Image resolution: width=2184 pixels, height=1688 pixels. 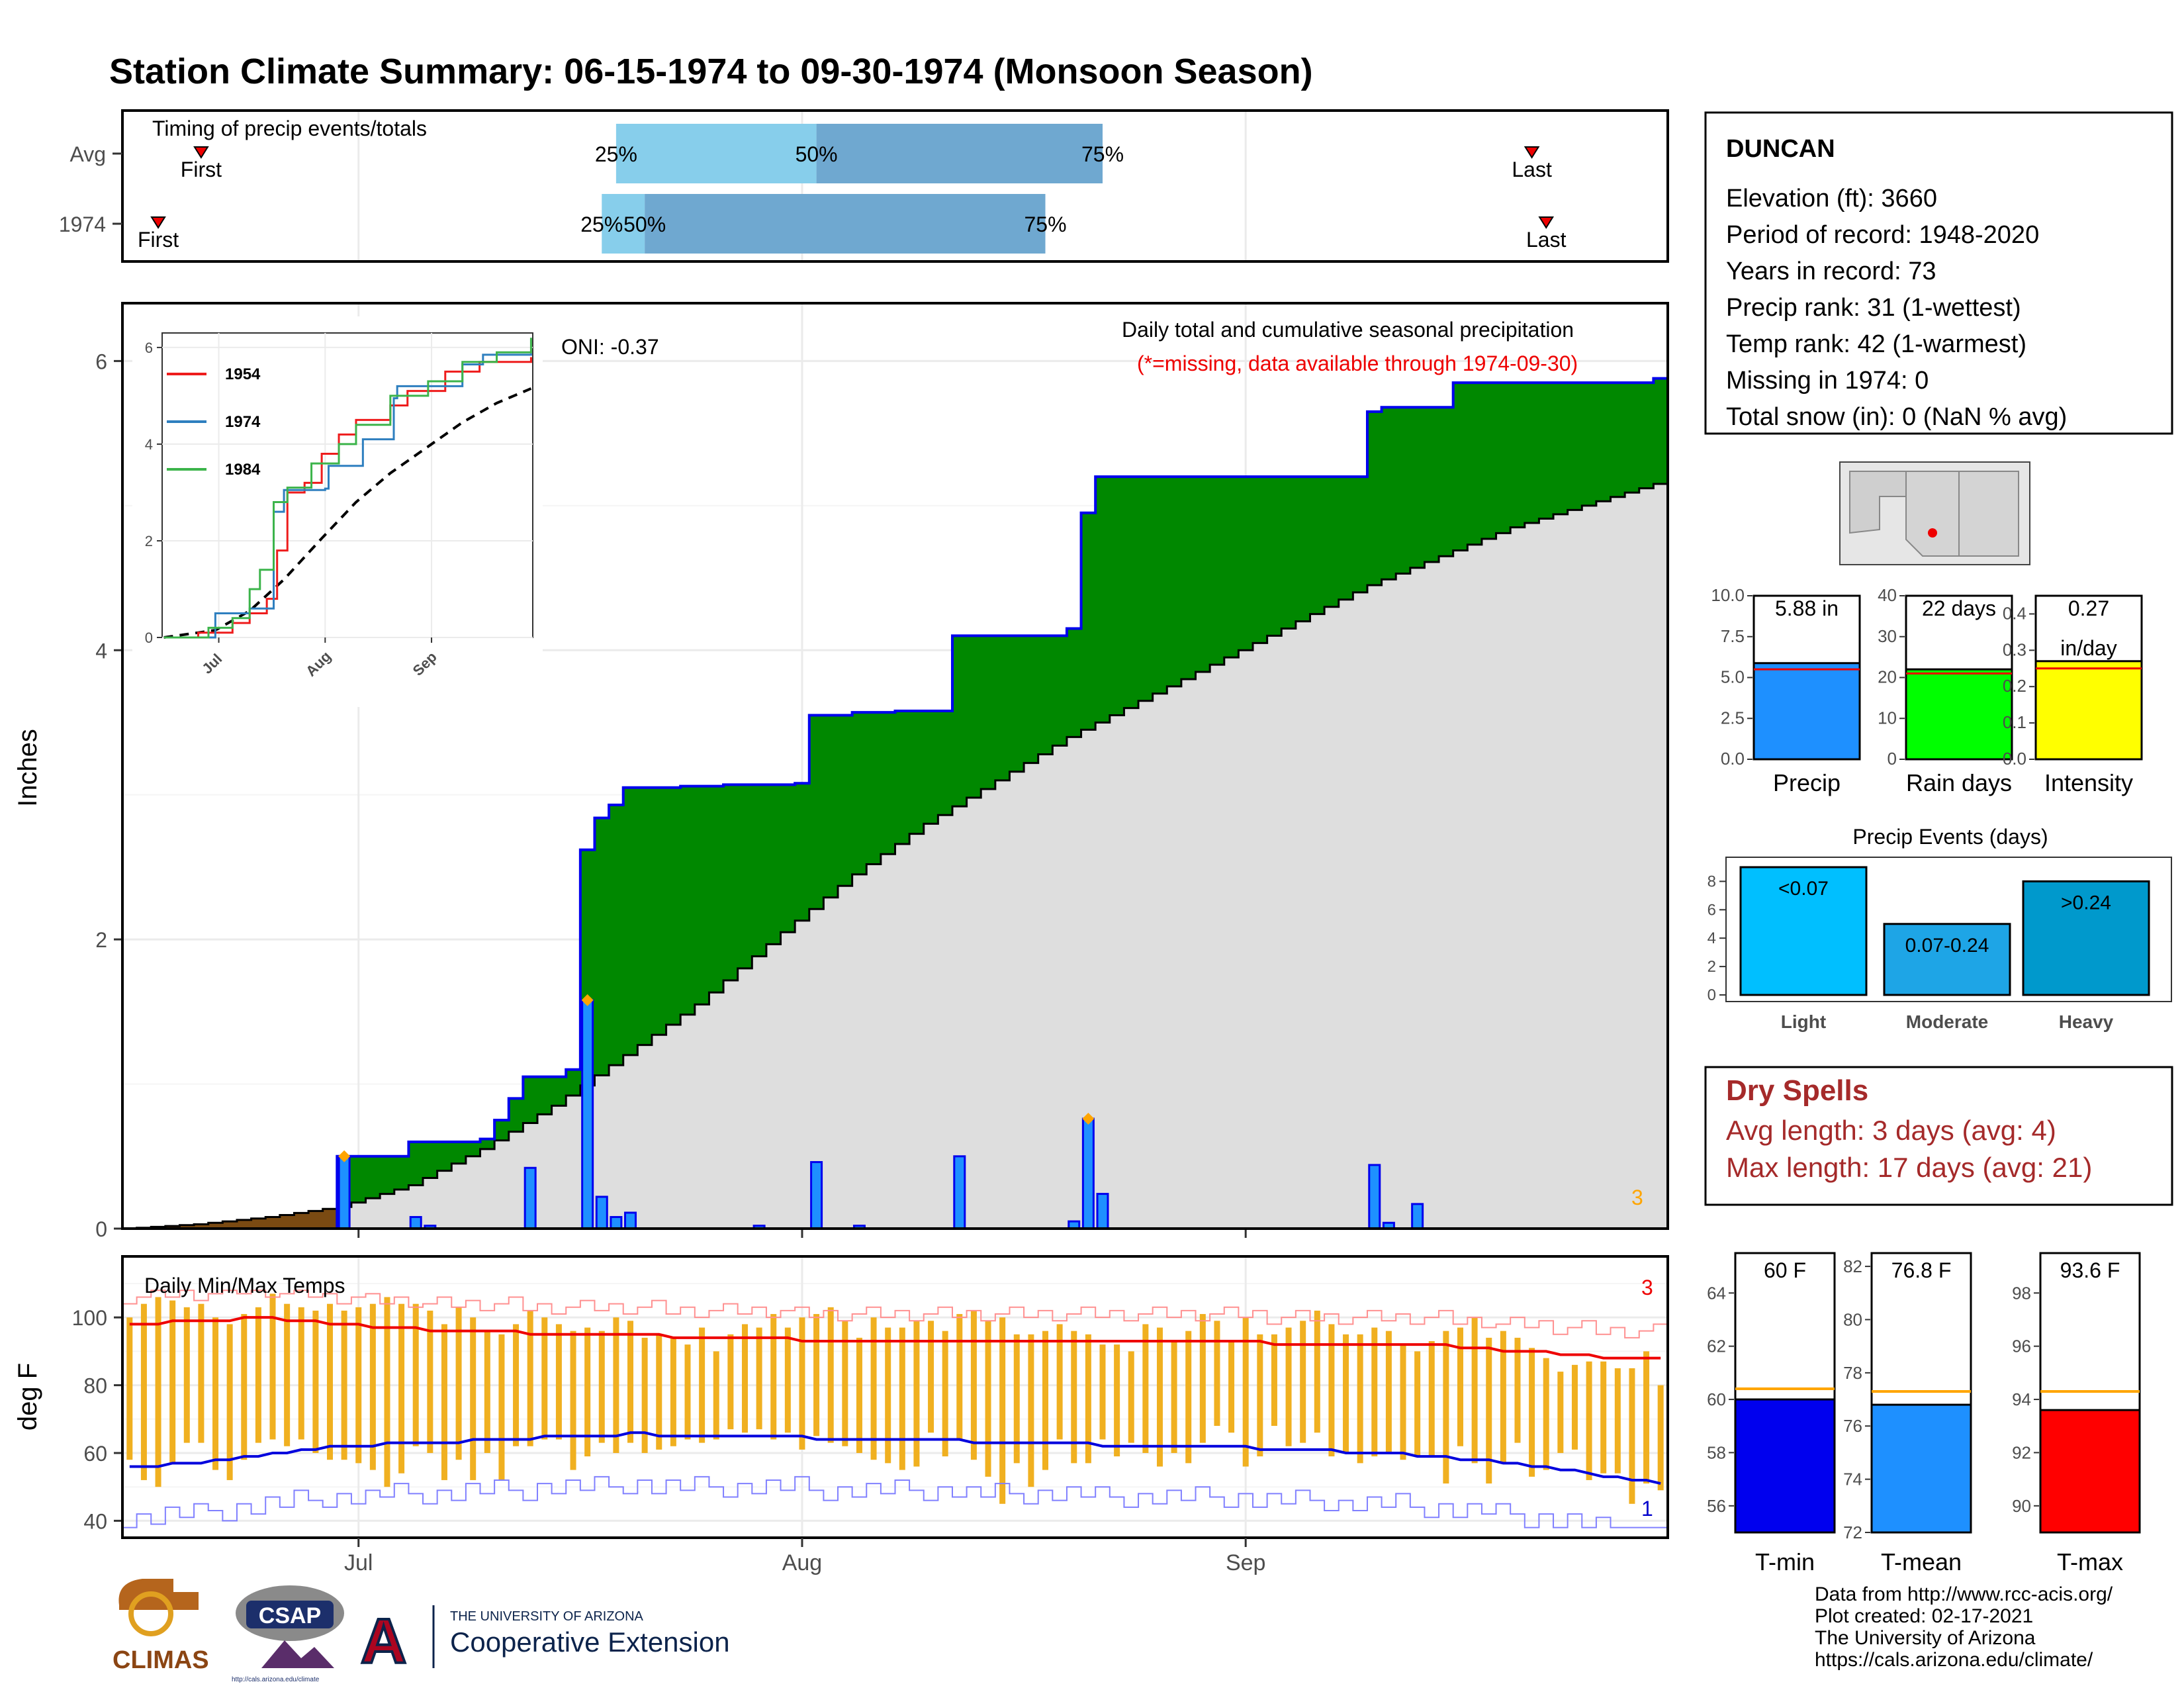 I want to click on summary-y-tick-label: 10, so click(x=1888, y=717).